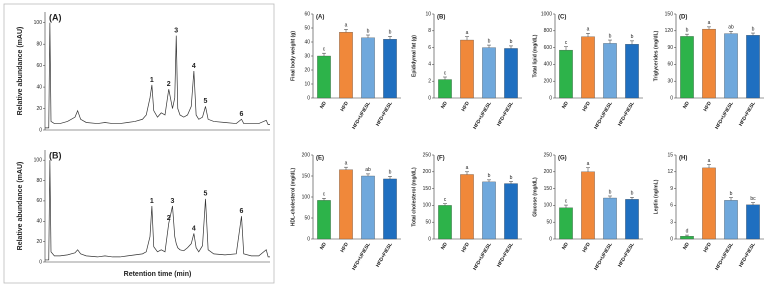 Image resolution: width=769 pixels, height=287 pixels. I want to click on panel-label: (G), so click(562, 159).